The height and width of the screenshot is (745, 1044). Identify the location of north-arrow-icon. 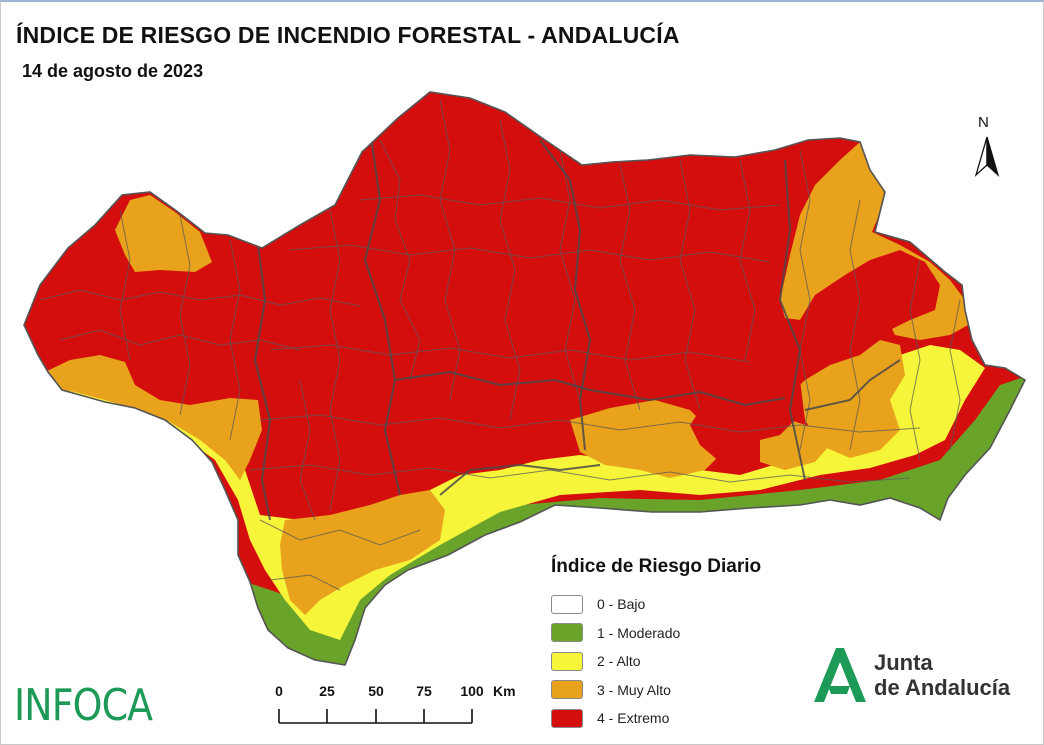
(987, 157).